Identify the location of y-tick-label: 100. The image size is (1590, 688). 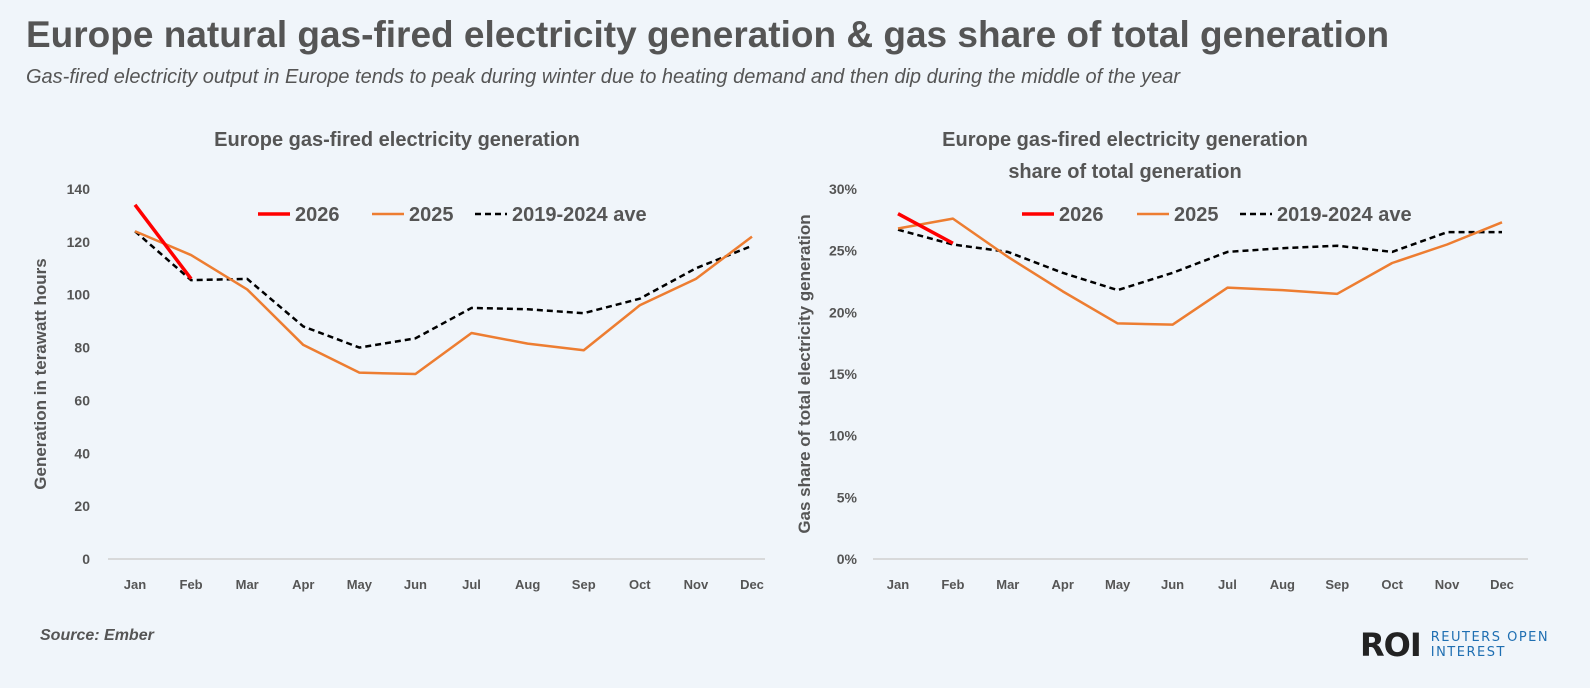
(79, 295).